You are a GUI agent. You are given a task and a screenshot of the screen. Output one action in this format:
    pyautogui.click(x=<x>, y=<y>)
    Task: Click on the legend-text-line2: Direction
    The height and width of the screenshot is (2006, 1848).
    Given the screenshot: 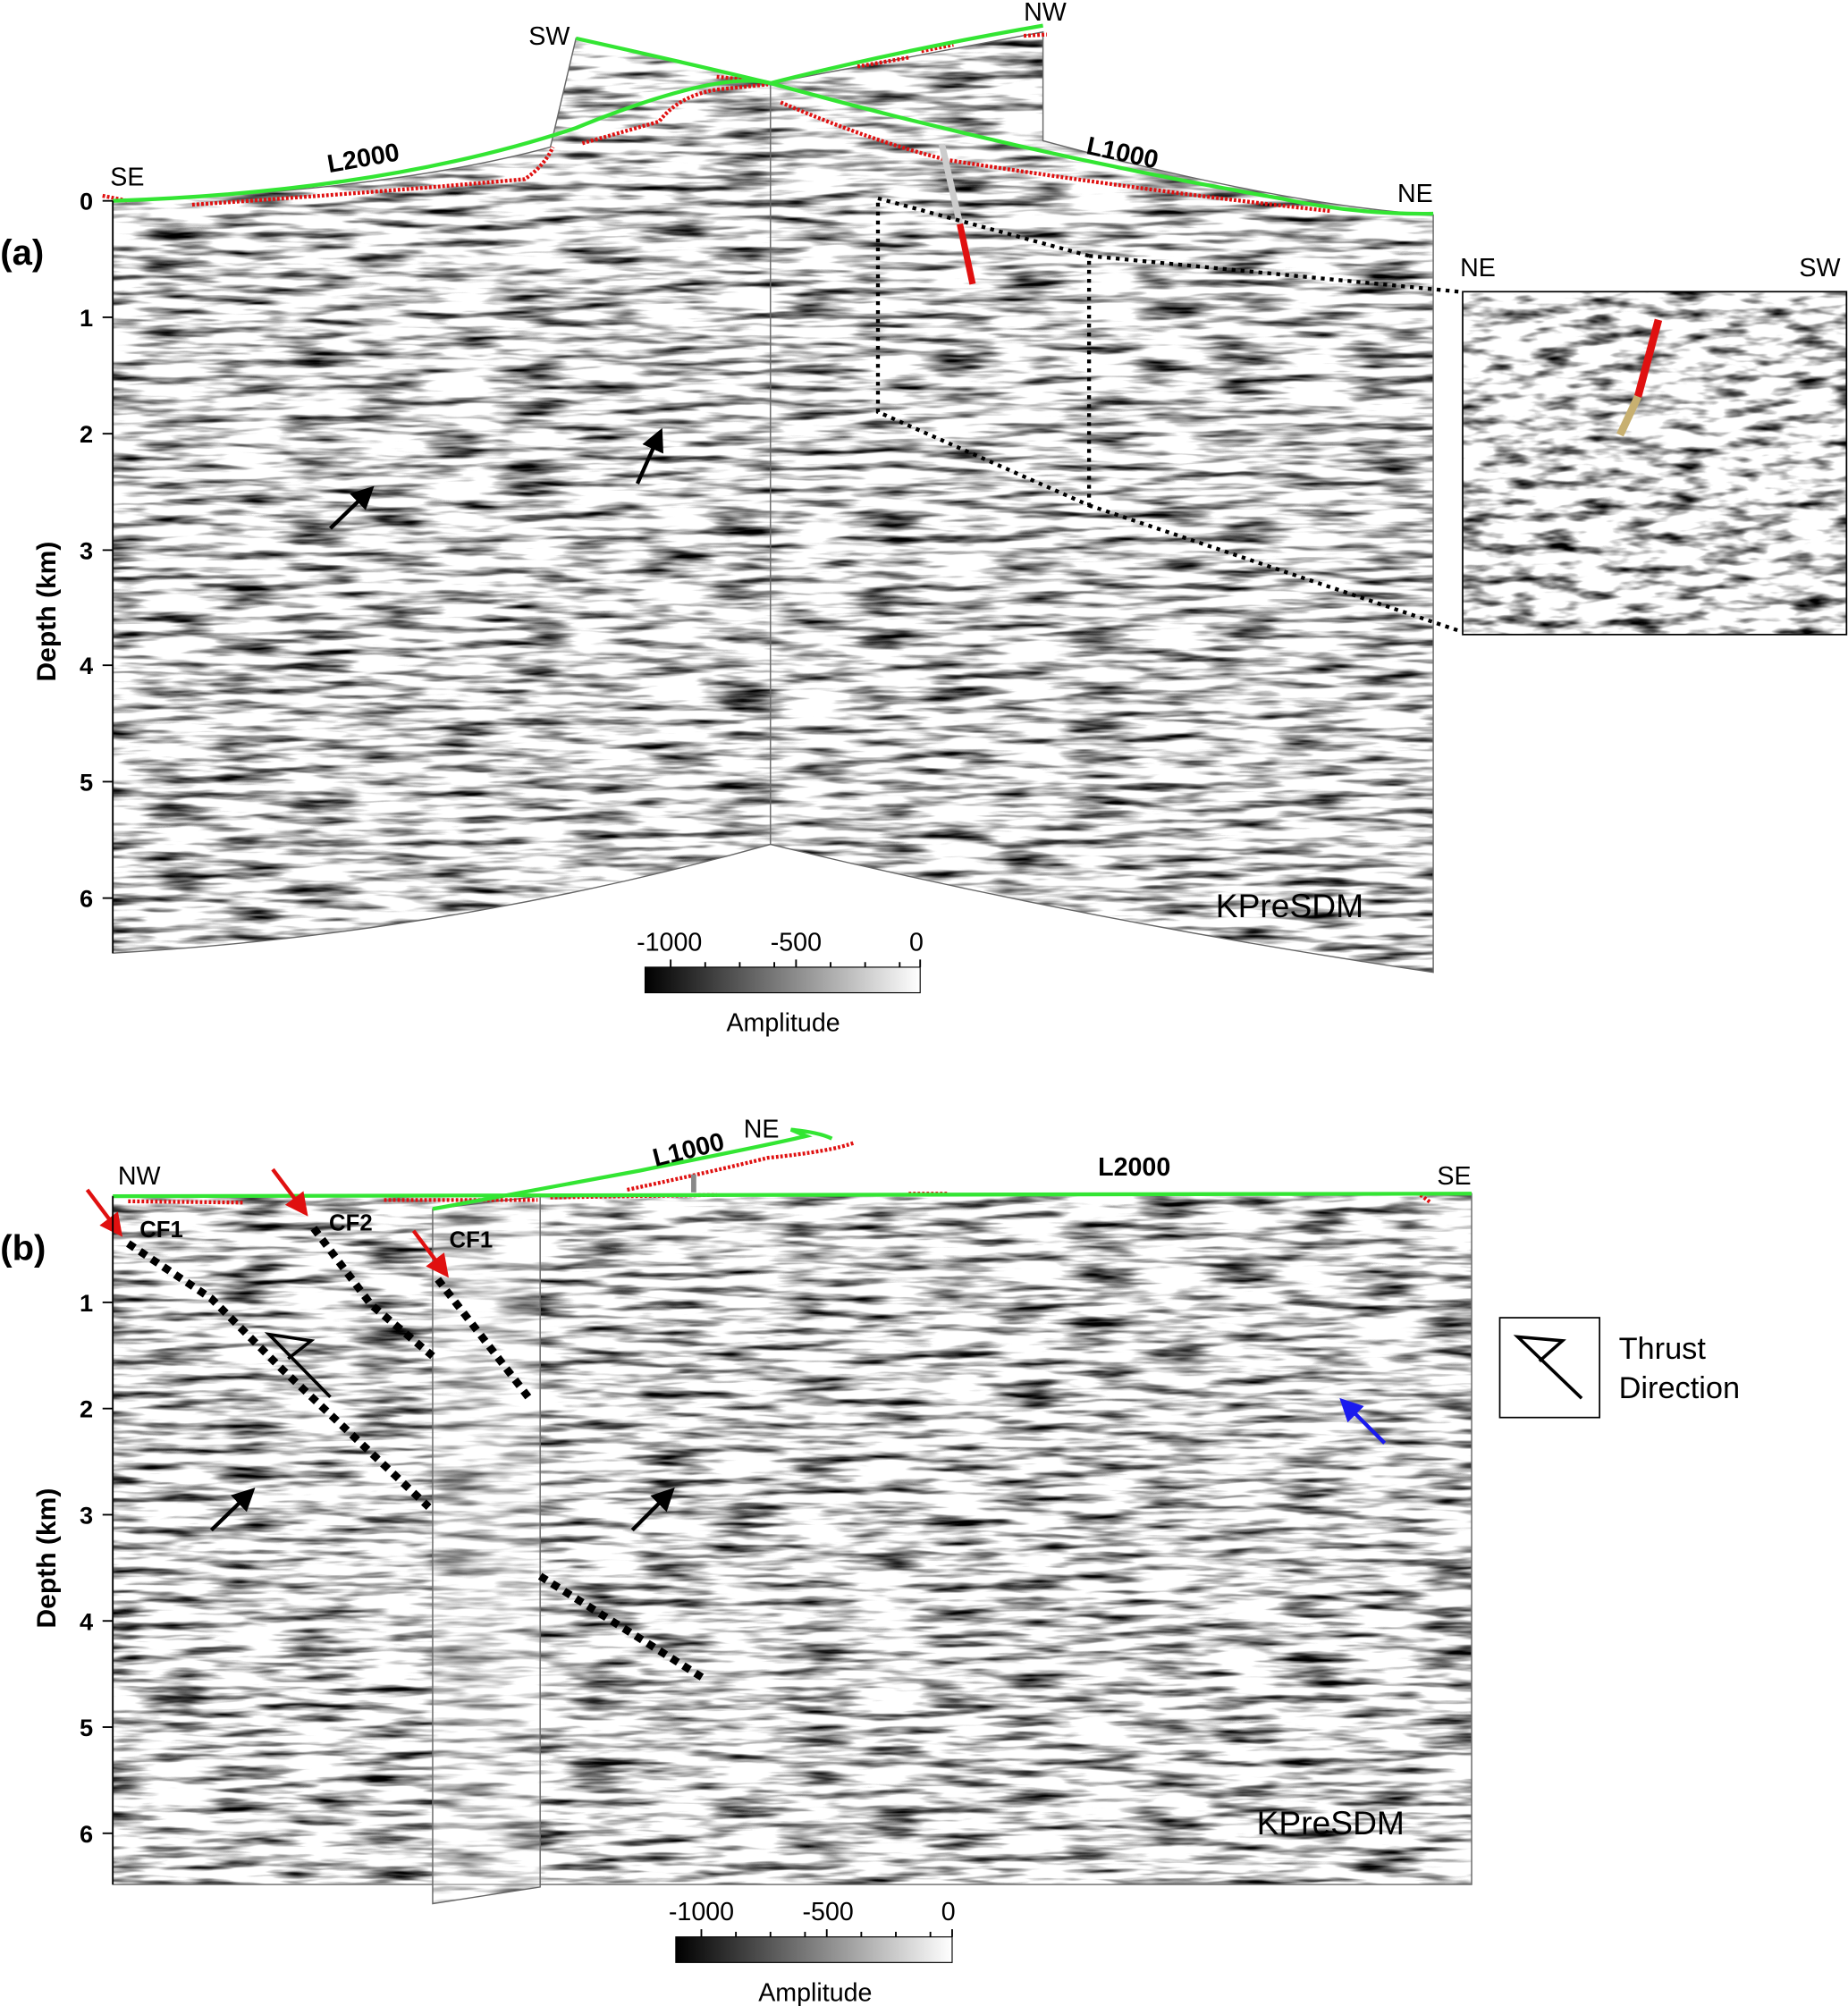 What is the action you would take?
    pyautogui.click(x=1679, y=1388)
    